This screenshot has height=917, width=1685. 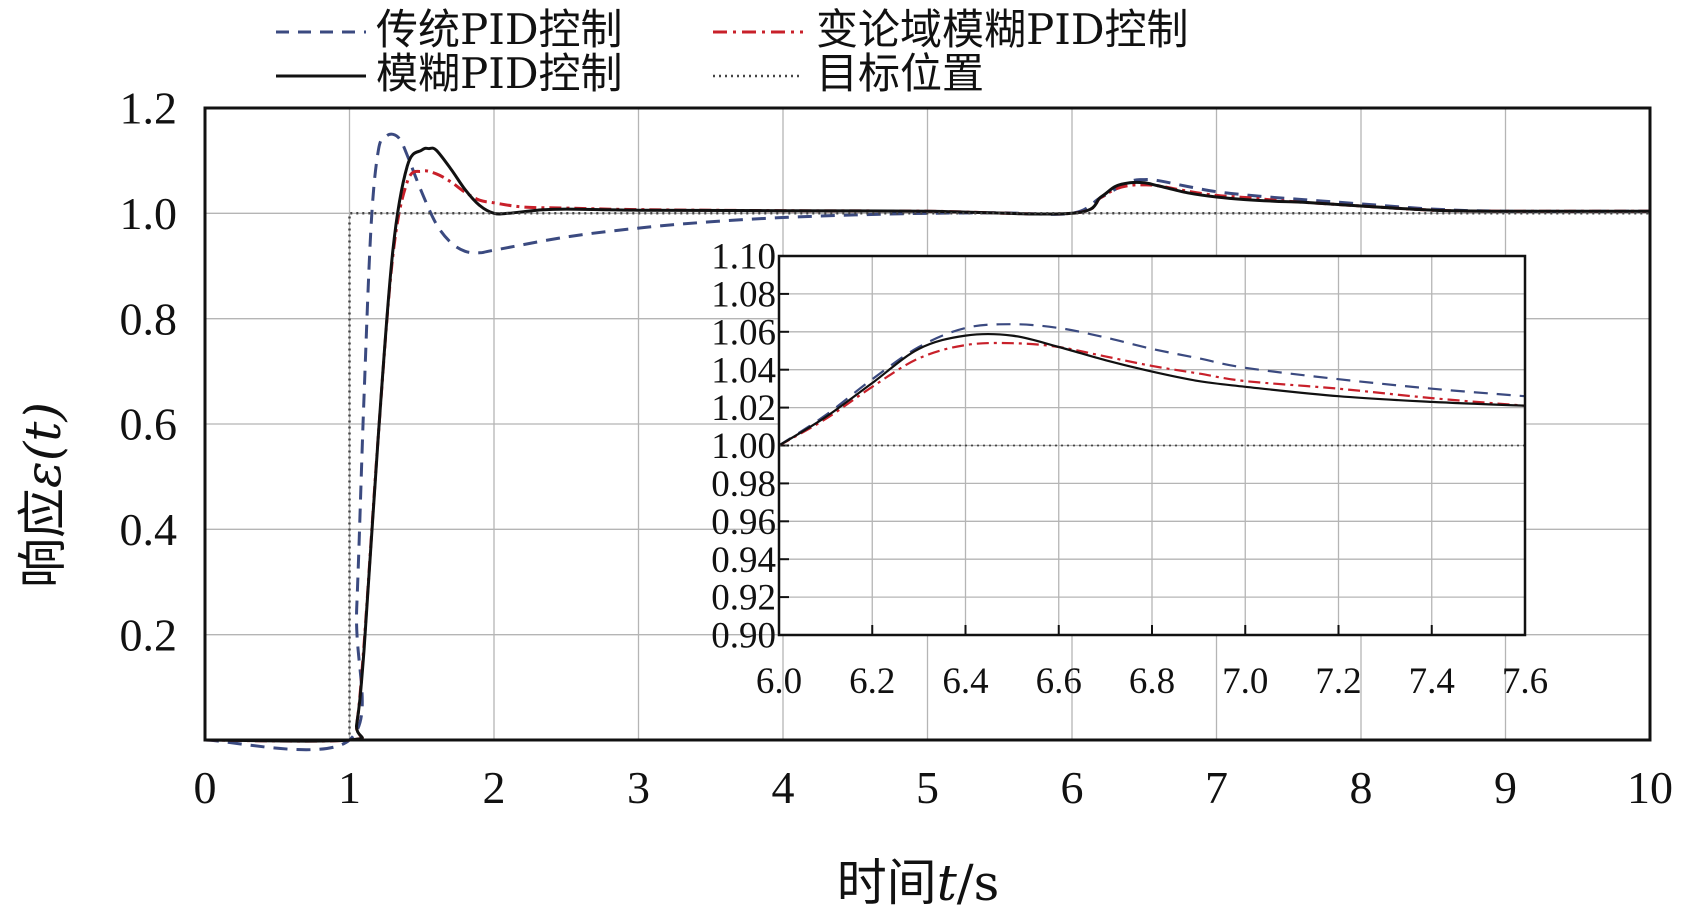 I want to click on main-x-tick-label: 6, so click(x=1072, y=787).